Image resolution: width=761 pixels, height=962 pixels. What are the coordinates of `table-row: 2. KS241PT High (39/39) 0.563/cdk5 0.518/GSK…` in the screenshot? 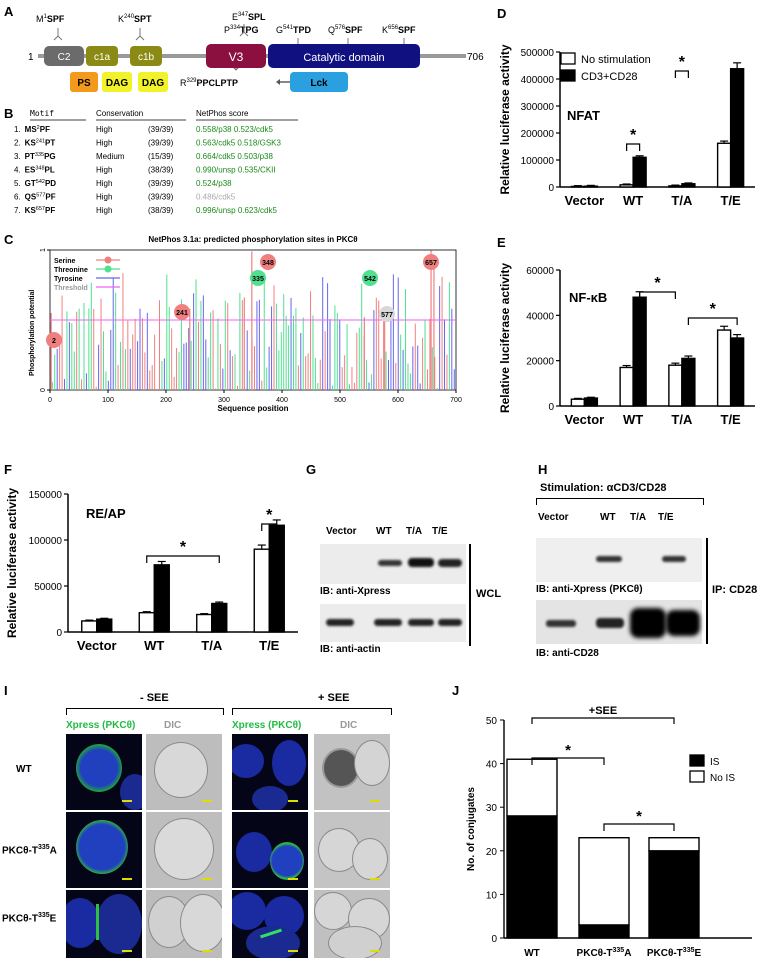 It's located at (148, 143).